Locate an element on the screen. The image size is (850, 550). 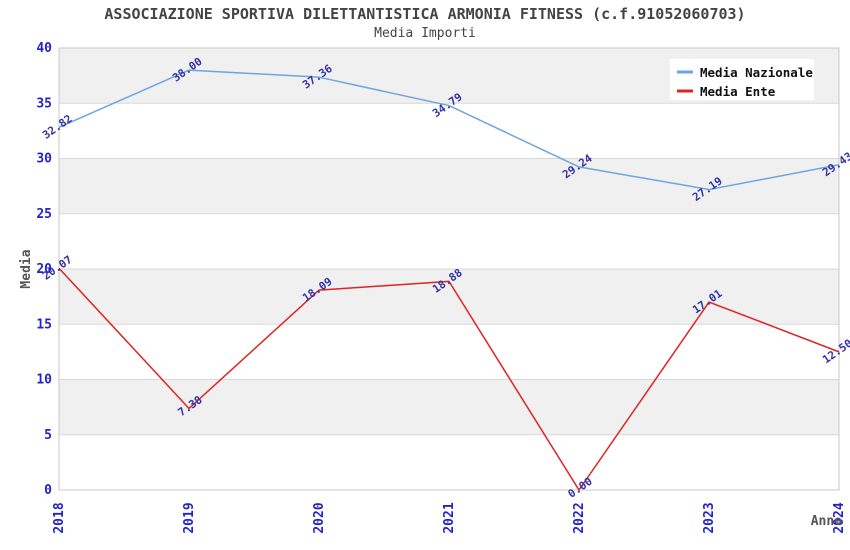
y-tick-label: 15 is located at coordinates (44, 324).